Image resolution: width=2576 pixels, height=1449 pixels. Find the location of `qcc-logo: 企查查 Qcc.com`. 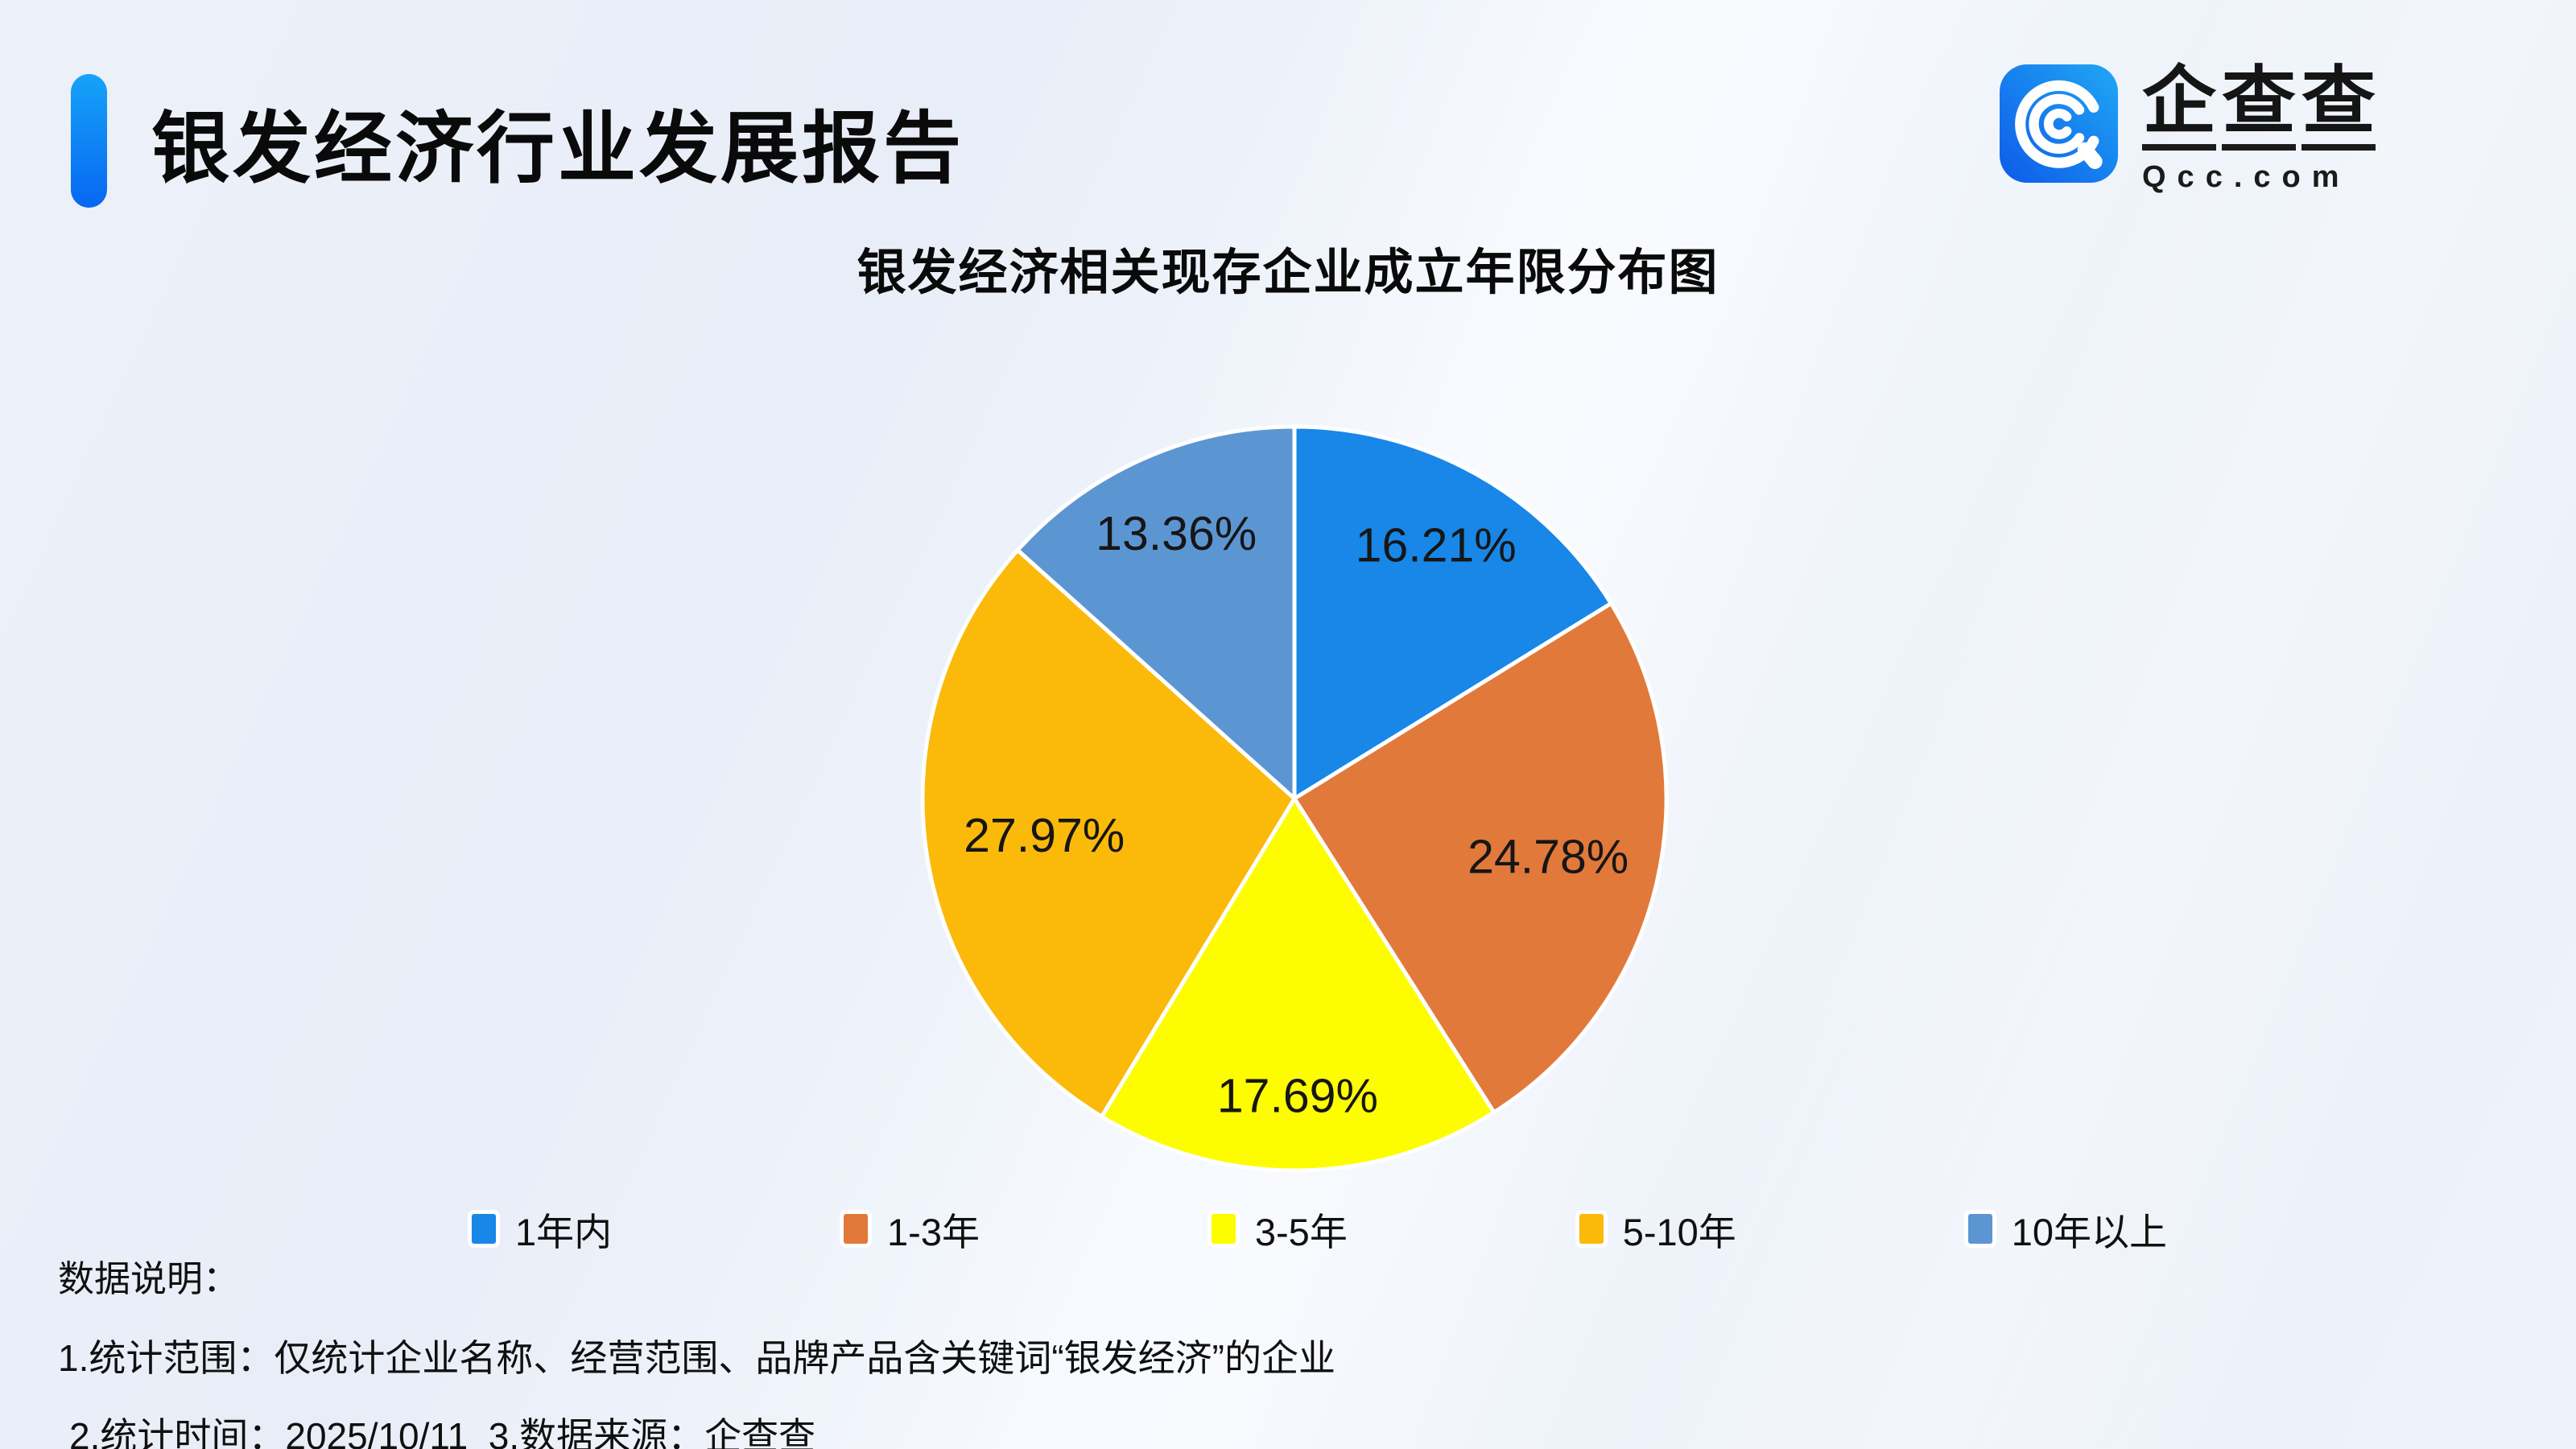

qcc-logo: 企查查 Qcc.com is located at coordinates (2188, 129).